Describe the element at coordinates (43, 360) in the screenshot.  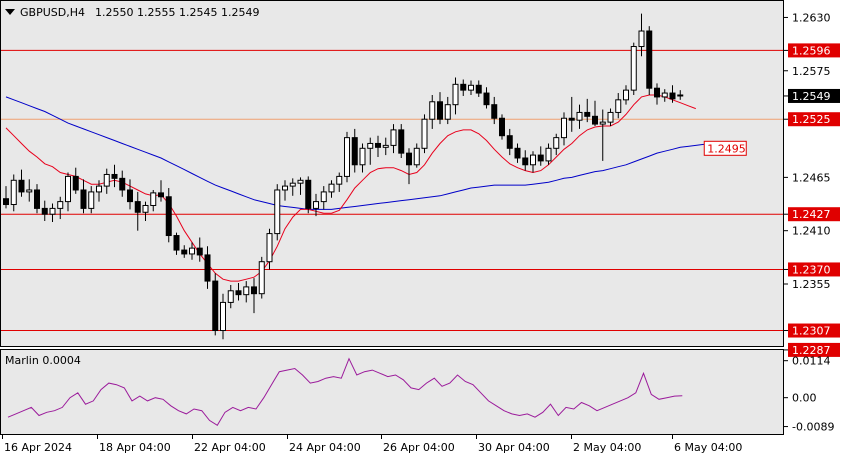
I see `indicator-label: Marlin 0.0004` at that location.